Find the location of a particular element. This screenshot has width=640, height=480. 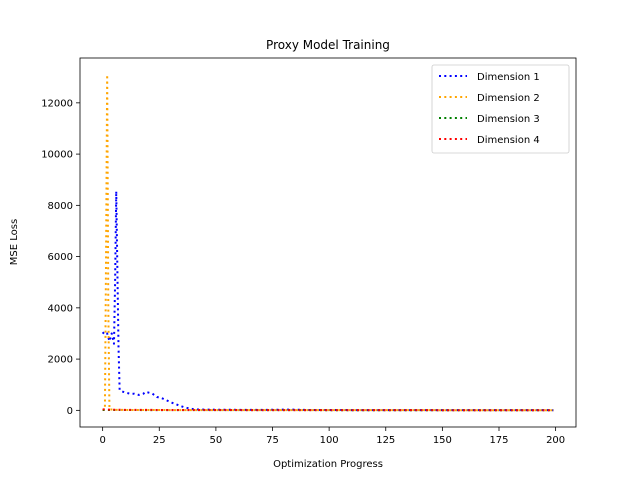

y-tick-label: 10000 is located at coordinates (57, 155).